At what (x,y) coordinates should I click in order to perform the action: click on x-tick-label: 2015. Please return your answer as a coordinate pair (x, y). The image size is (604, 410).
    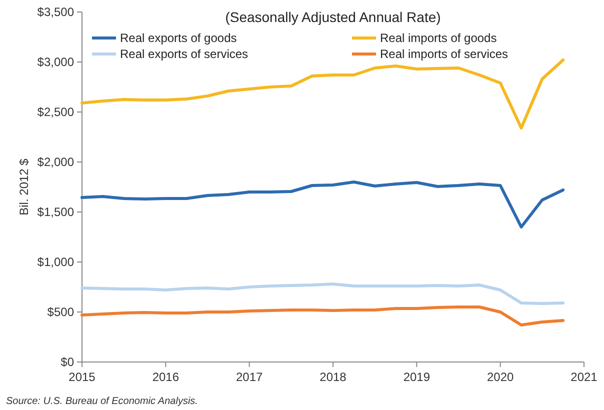
    Looking at the image, I should click on (82, 377).